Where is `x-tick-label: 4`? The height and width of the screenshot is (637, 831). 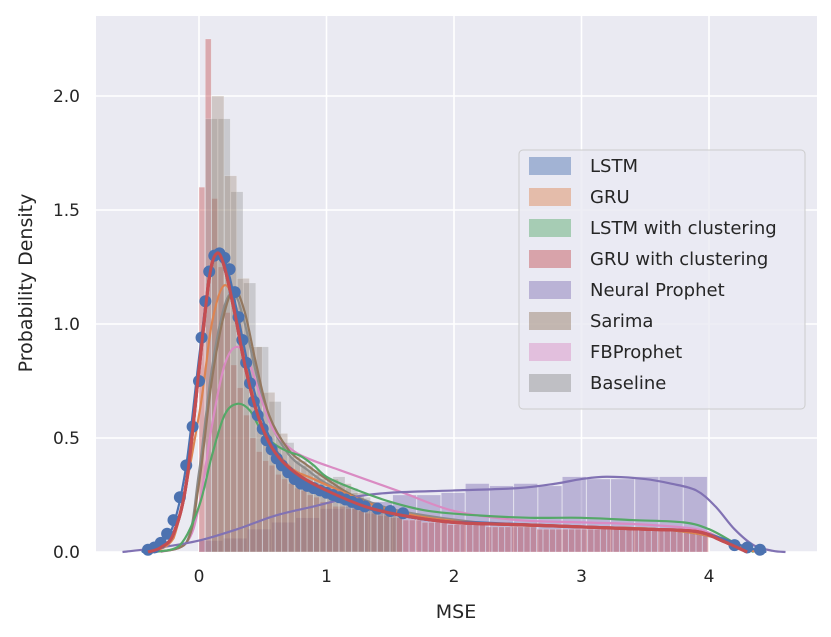 x-tick-label: 4 is located at coordinates (709, 577).